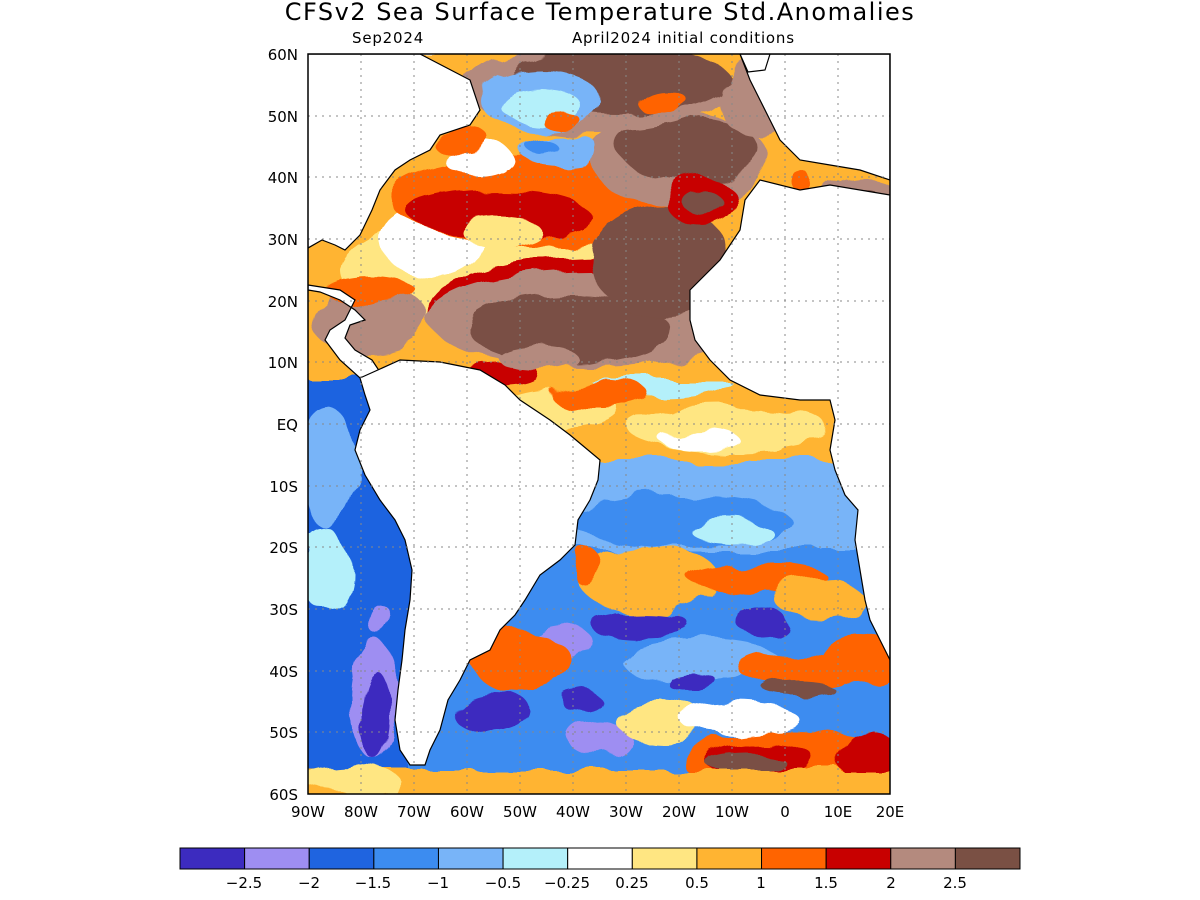 The width and height of the screenshot is (1200, 900). I want to click on lon-tick-label: 70W, so click(414, 812).